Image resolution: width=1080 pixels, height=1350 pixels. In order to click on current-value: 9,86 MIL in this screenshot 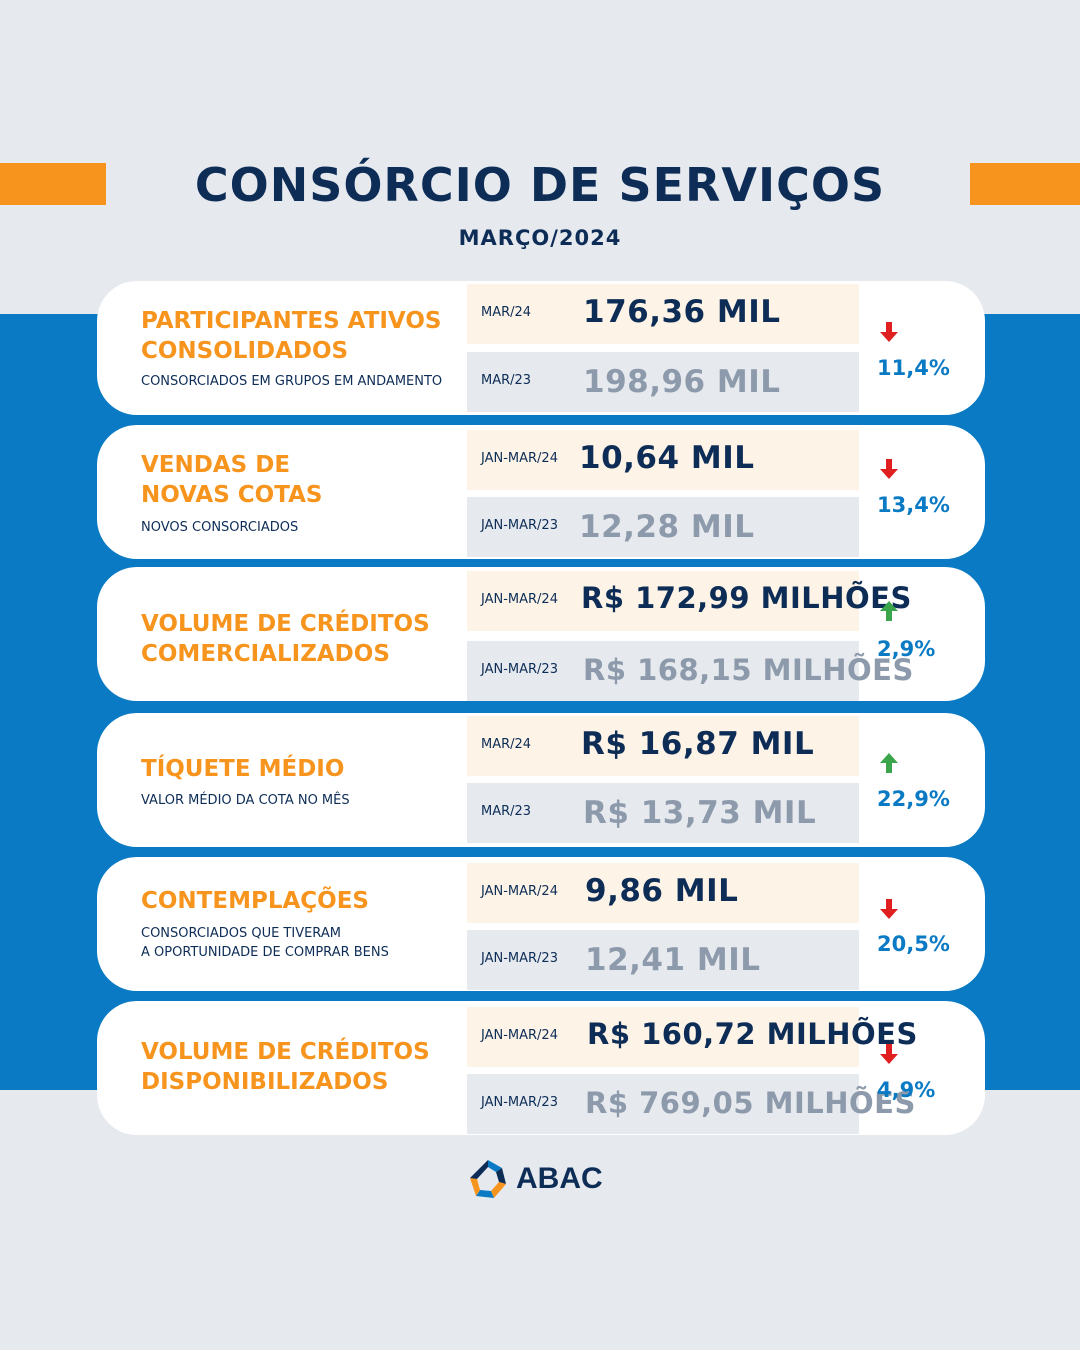, I will do `click(662, 891)`.